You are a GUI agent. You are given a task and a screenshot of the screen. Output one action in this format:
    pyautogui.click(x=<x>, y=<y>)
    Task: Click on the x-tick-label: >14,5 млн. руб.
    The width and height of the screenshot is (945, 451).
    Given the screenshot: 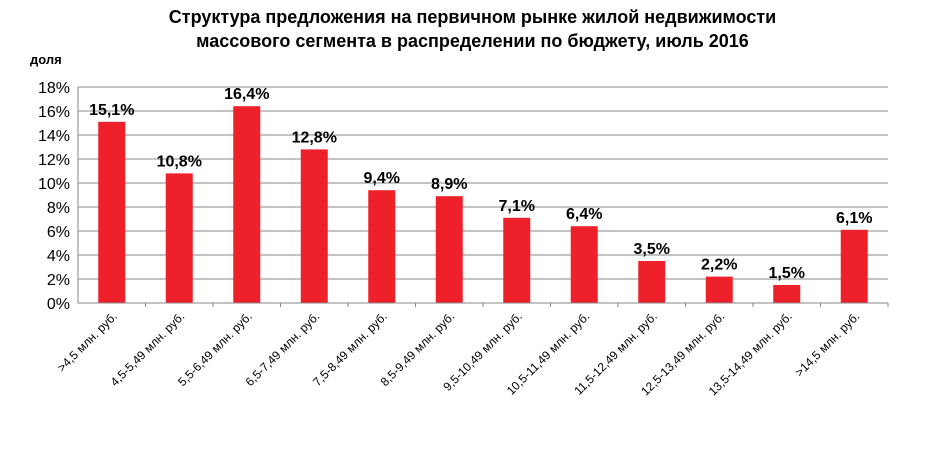 What is the action you would take?
    pyautogui.click(x=827, y=344)
    